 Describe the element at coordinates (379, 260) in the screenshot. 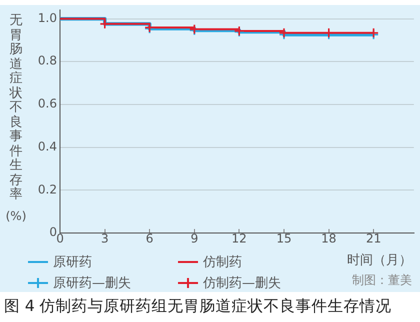

I see `x-axis-title: 时间（月）` at that location.